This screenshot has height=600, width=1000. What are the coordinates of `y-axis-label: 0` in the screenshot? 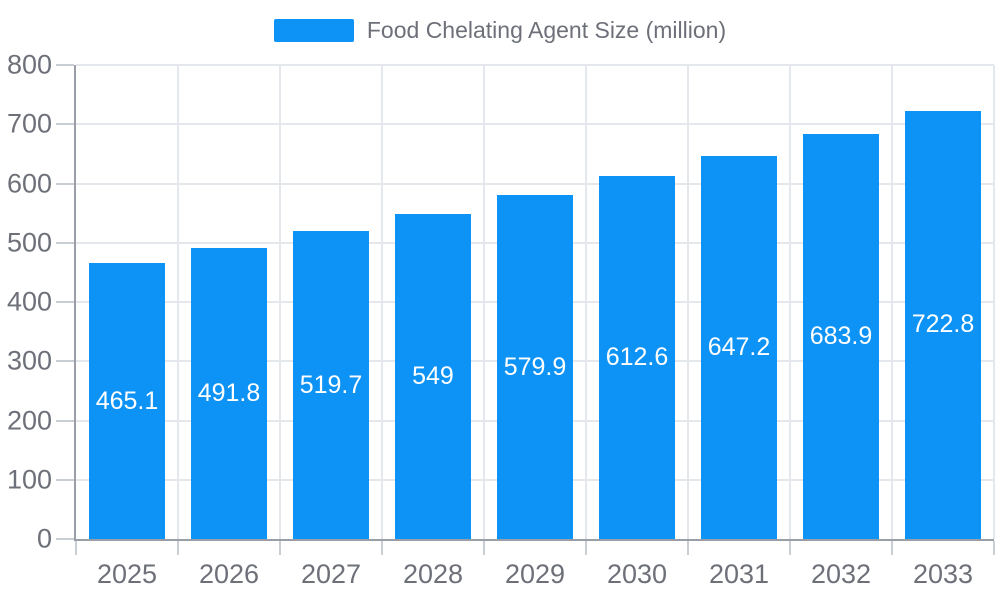 It's located at (44, 538).